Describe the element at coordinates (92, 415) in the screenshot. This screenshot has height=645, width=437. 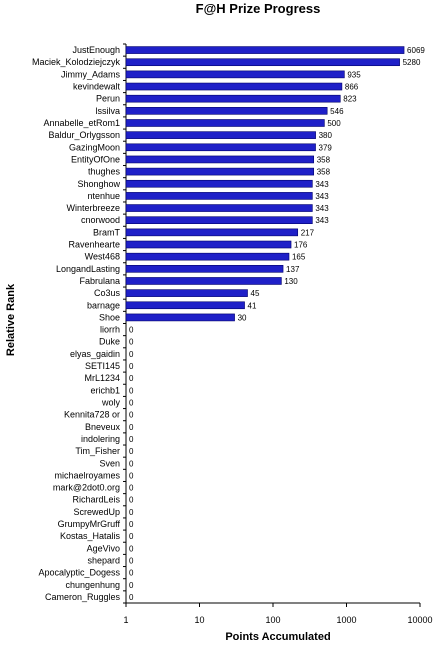
I see `category-label: Kennita728 or` at that location.